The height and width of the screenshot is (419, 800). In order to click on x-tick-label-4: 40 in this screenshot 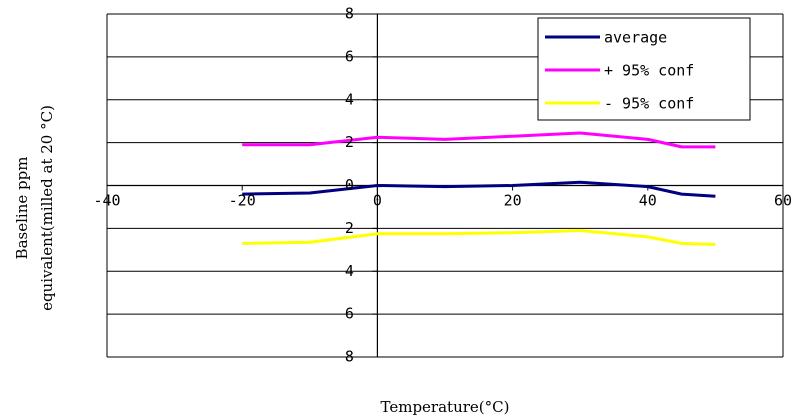, I will do `click(648, 201)`.